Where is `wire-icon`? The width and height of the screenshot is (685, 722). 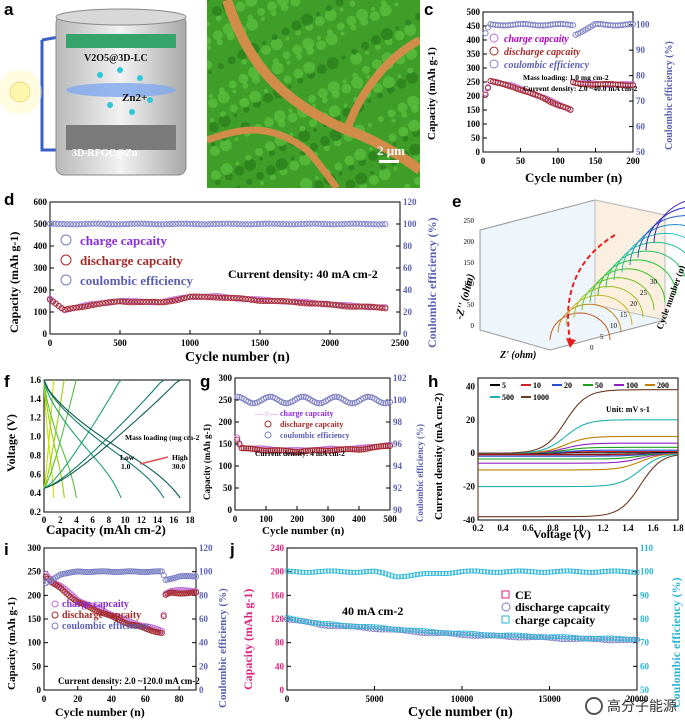 wire-icon is located at coordinates (50, 96).